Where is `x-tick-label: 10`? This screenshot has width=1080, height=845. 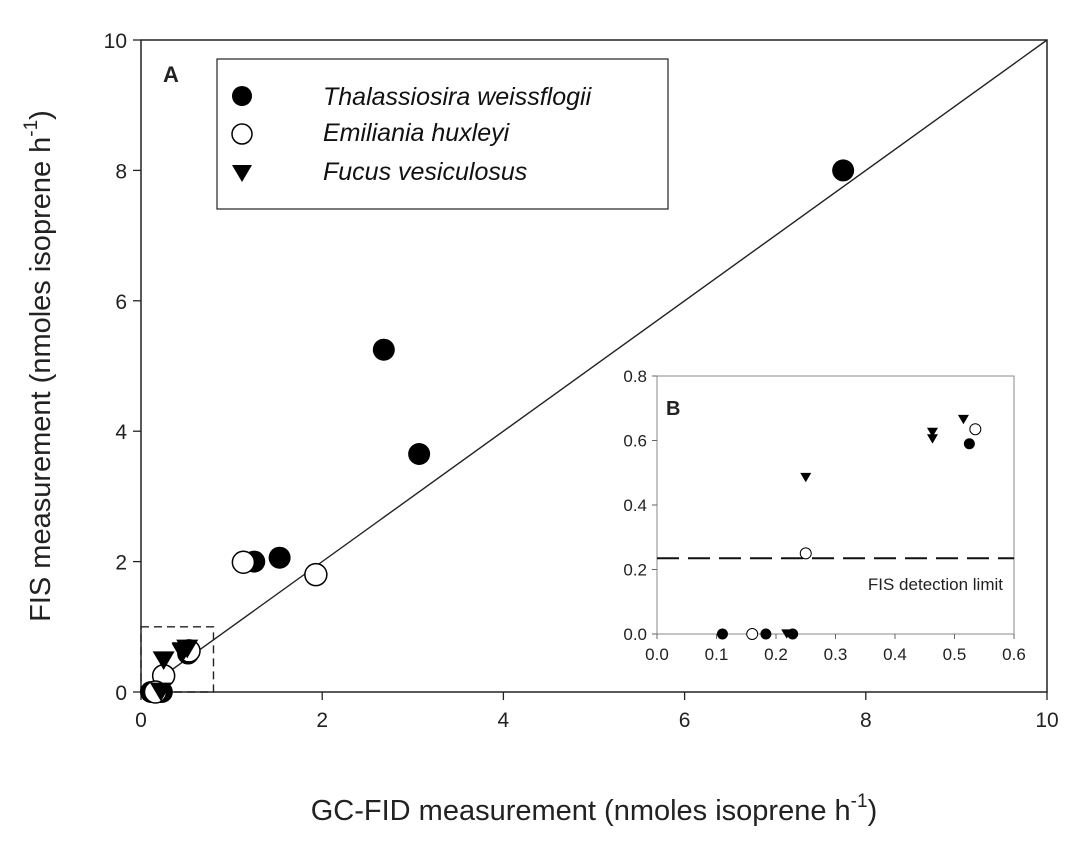
x-tick-label: 10 is located at coordinates (1046, 720).